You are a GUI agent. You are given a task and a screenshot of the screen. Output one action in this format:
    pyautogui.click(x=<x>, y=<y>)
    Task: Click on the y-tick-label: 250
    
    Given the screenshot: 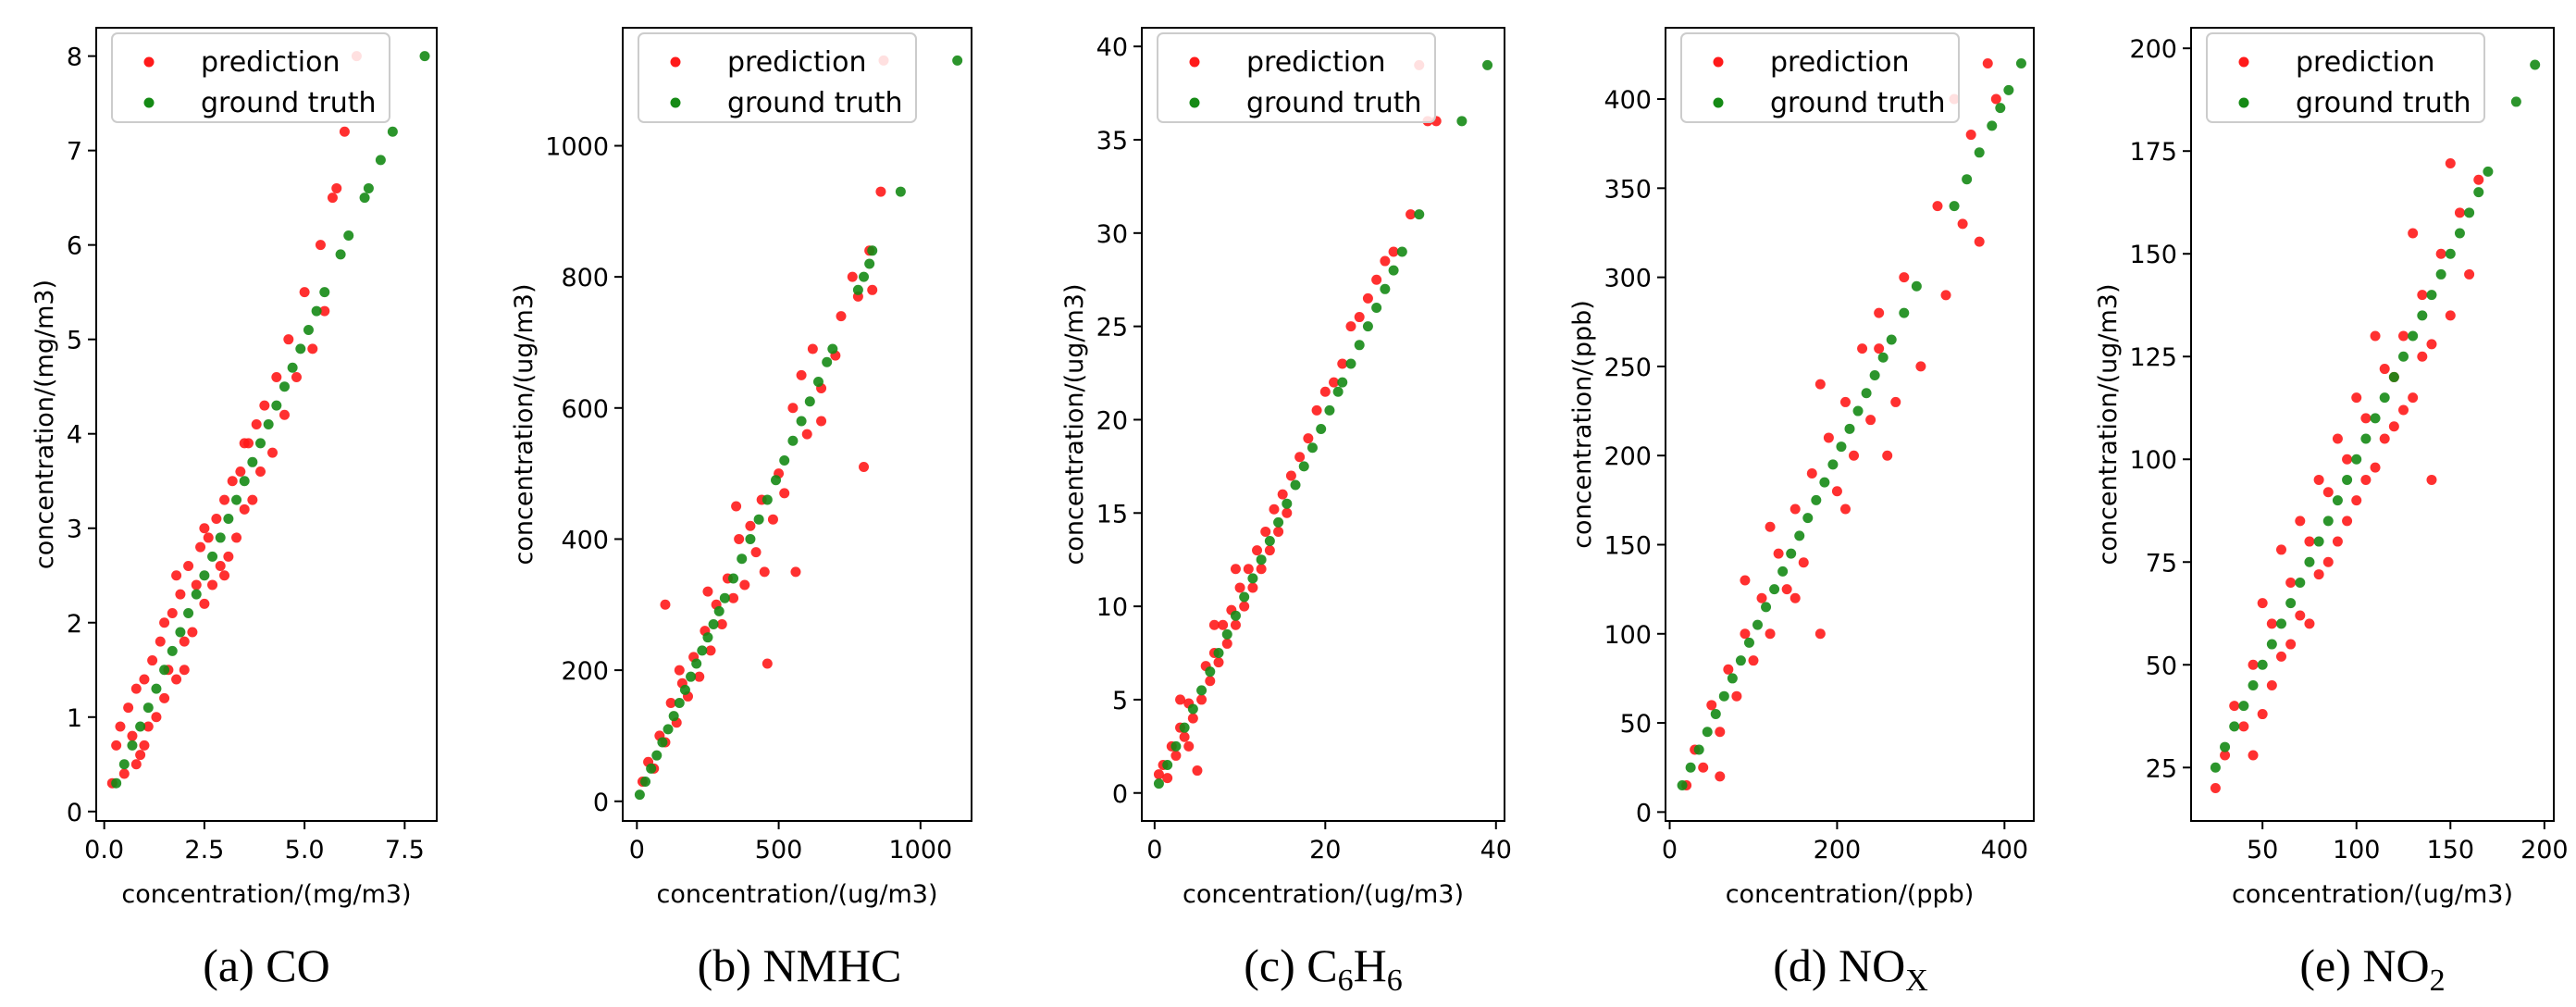 What is the action you would take?
    pyautogui.click(x=1628, y=368)
    